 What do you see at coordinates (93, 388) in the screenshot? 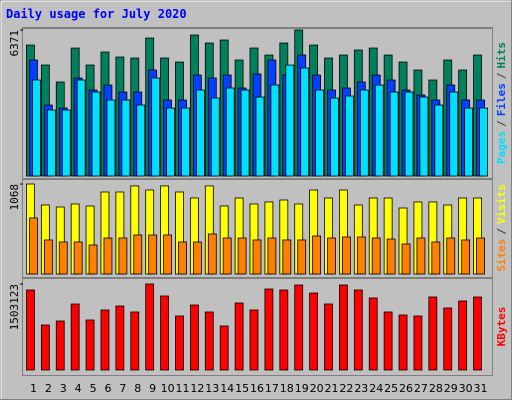
I see `x-tick-label: 5` at bounding box center [93, 388].